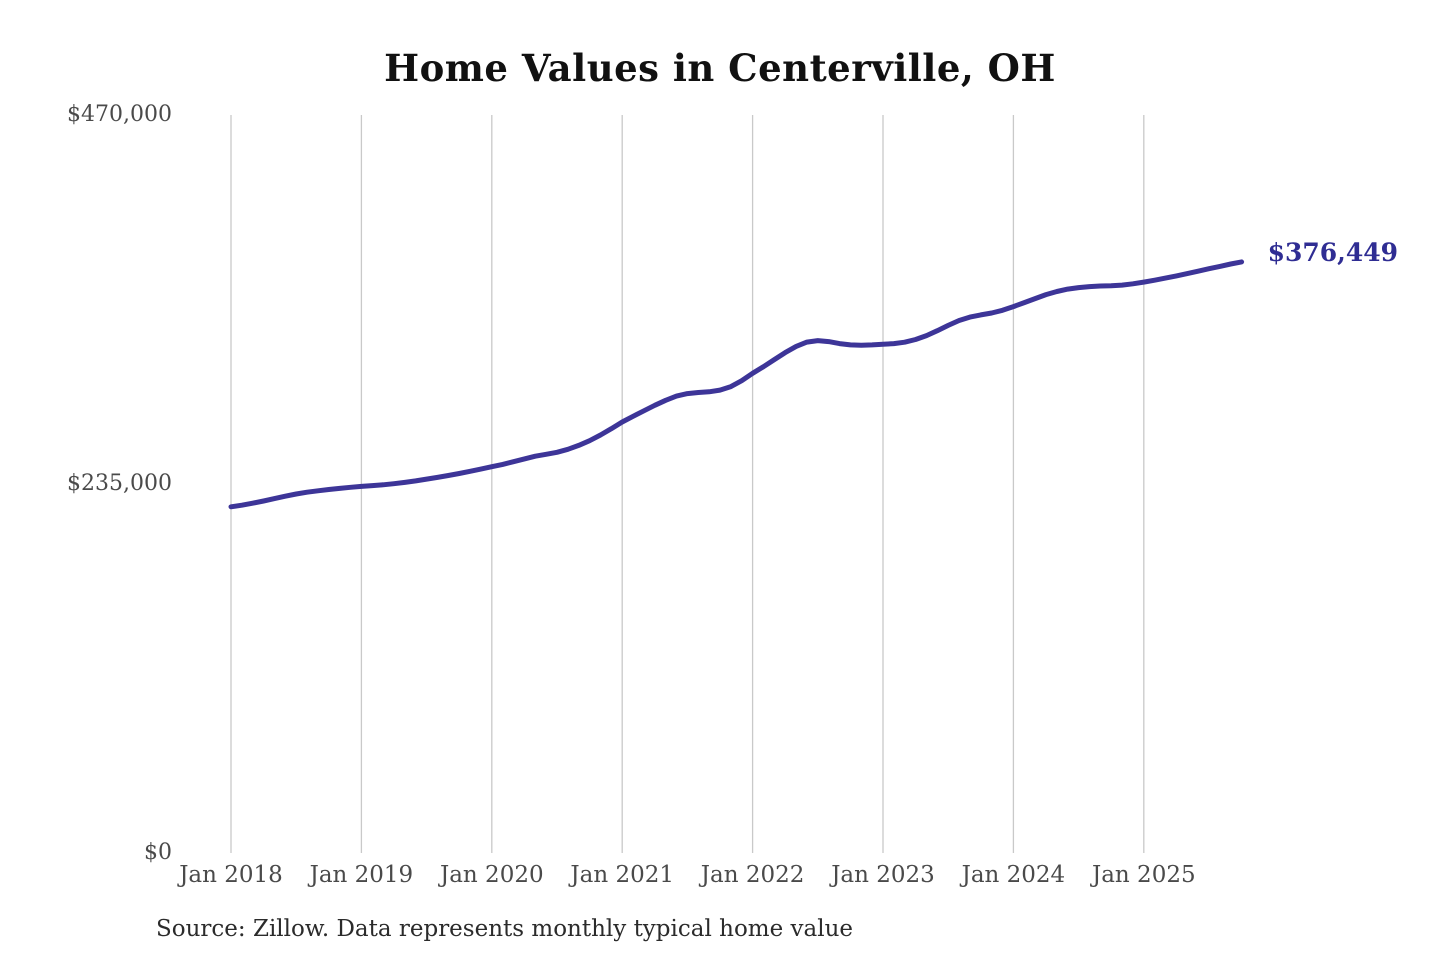 The height and width of the screenshot is (960, 1440). Describe the element at coordinates (1013, 875) in the screenshot. I see `x-axis-tick-label: Jan 2024` at that location.